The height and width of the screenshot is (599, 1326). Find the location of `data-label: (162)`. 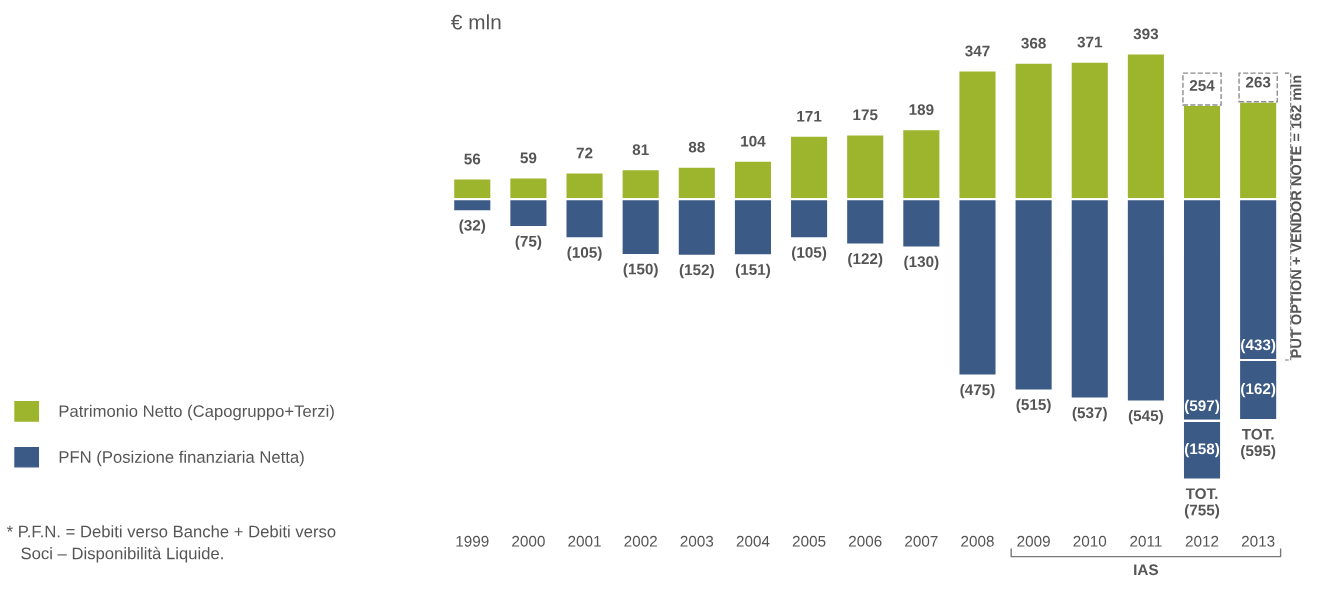

data-label: (162) is located at coordinates (1258, 390).